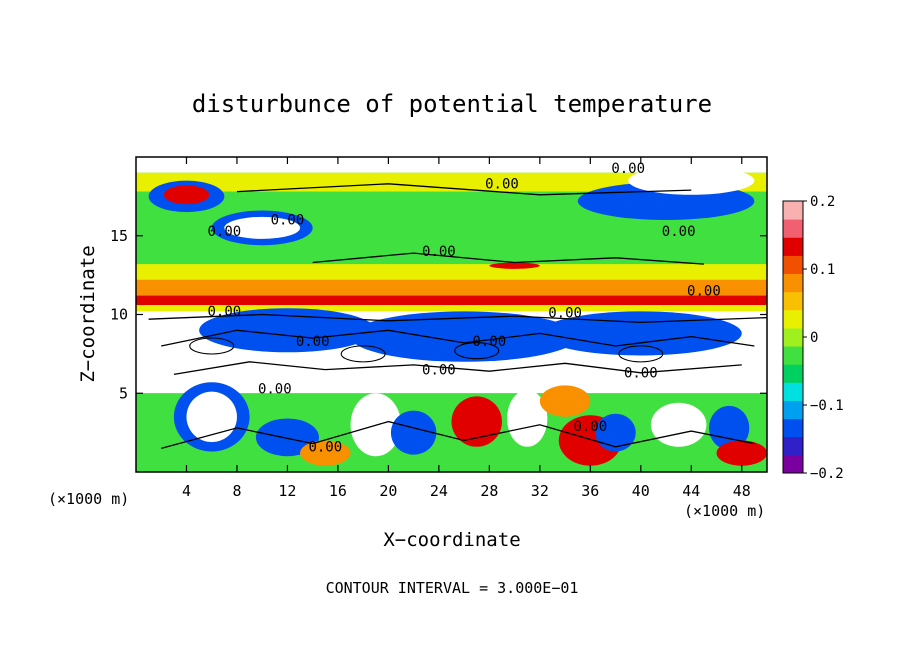  I want to click on x-tick-label: 8, so click(236, 491).